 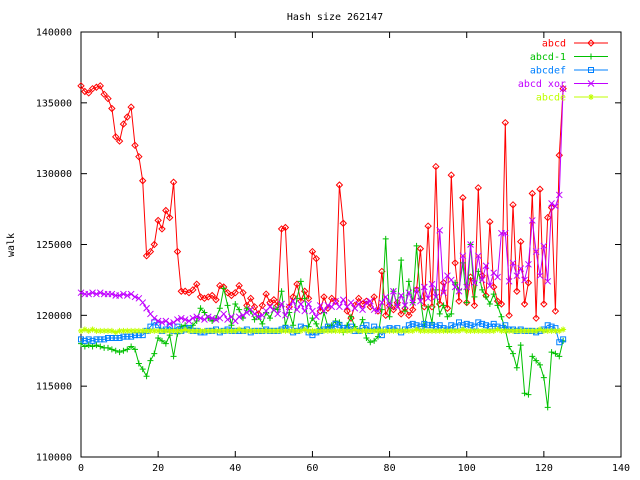 I want to click on y-axis-label: walk, so click(x=11, y=245).